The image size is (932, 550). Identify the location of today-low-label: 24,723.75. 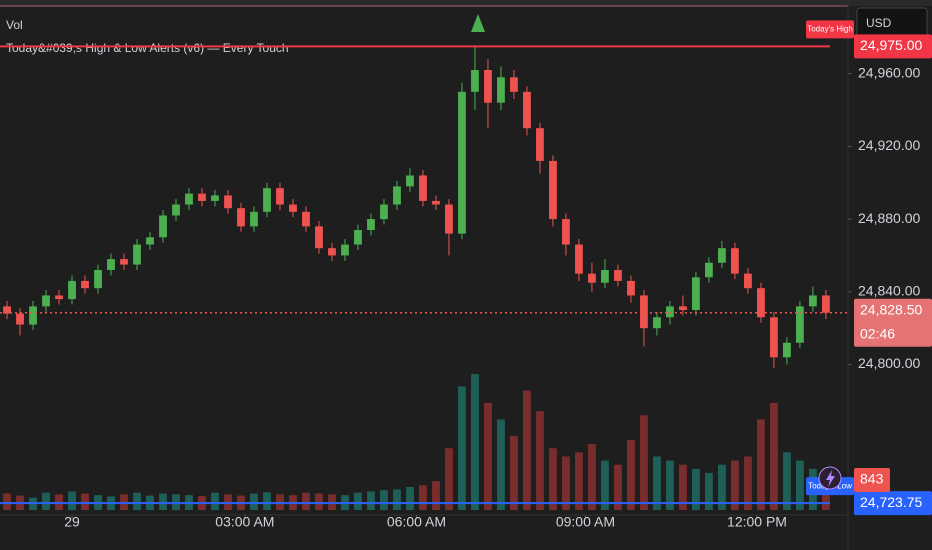
(891, 502).